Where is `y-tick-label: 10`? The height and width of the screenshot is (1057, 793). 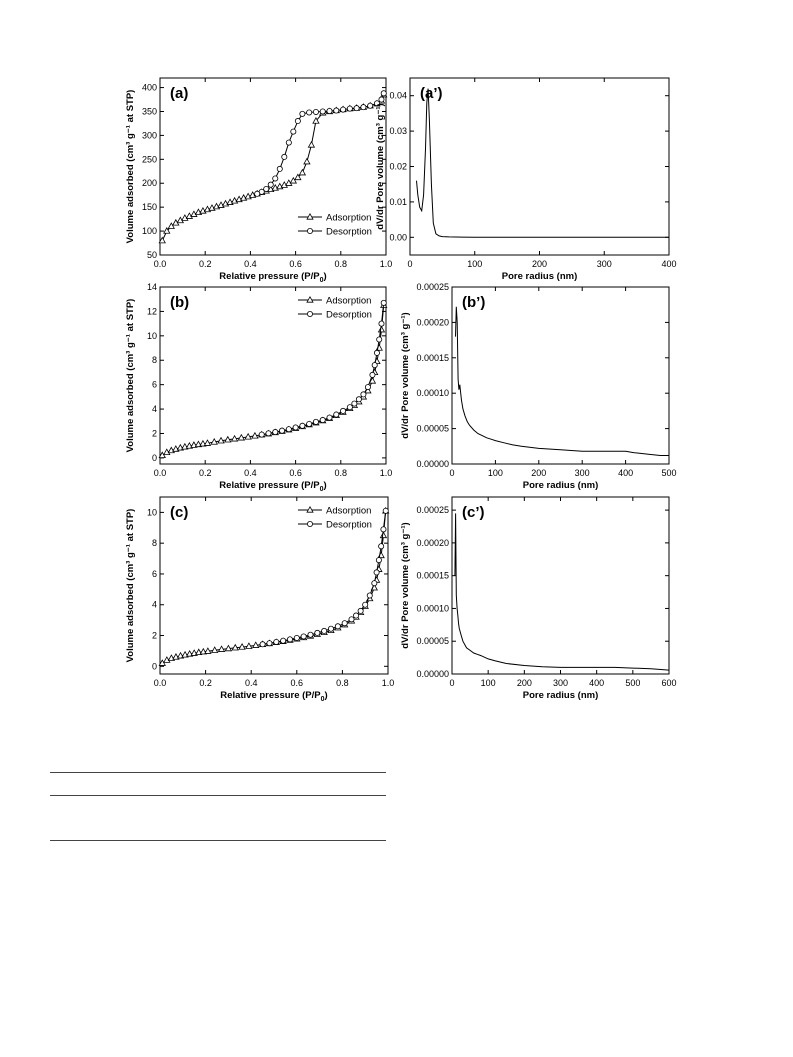
y-tick-label: 10 is located at coordinates (152, 512).